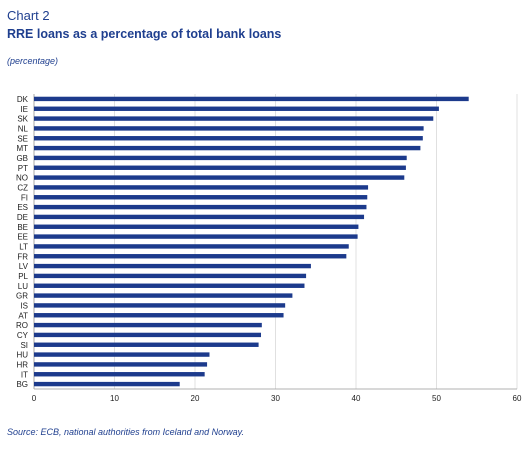  Describe the element at coordinates (23, 168) in the screenshot. I see `category-label-pt: PT` at that location.